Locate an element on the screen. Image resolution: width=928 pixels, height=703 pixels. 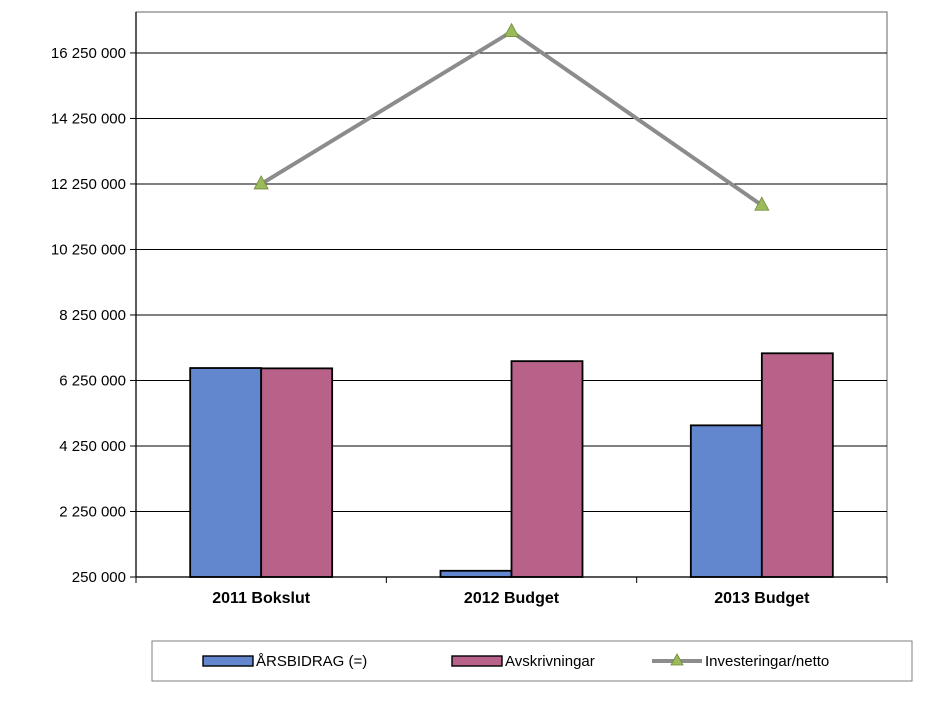
y-tick-label: 6 250 000 is located at coordinates (92, 380).